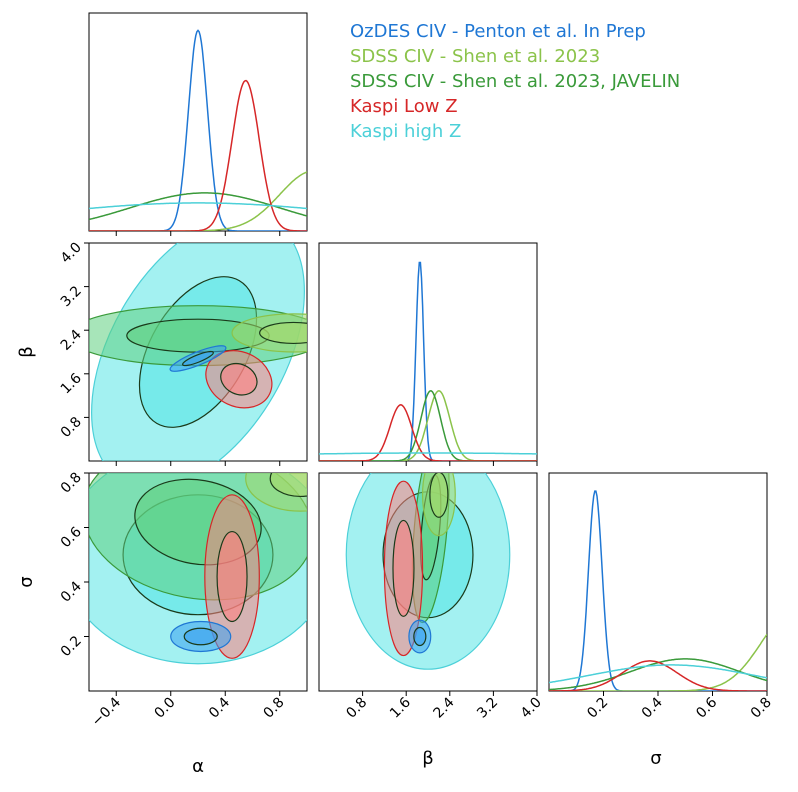  I want to click on y-tick-label-sigma: 0.8, so click(71, 483).